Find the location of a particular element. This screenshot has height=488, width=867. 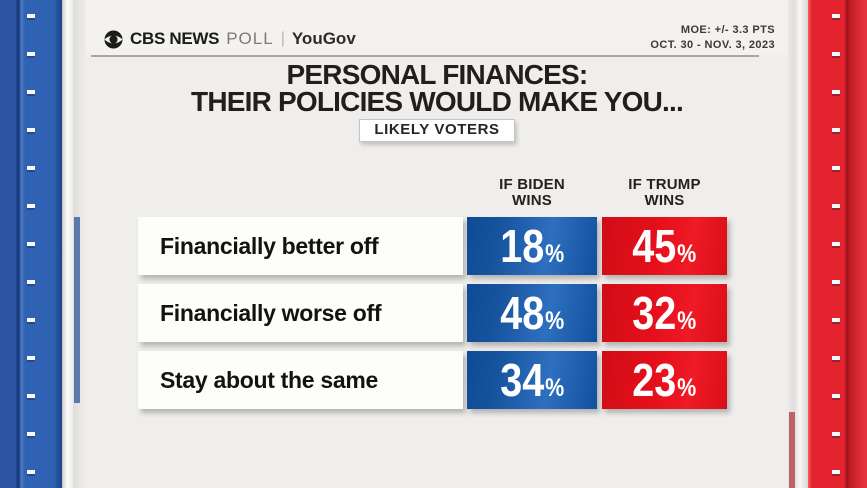

left-white-strip is located at coordinates (67, 244).